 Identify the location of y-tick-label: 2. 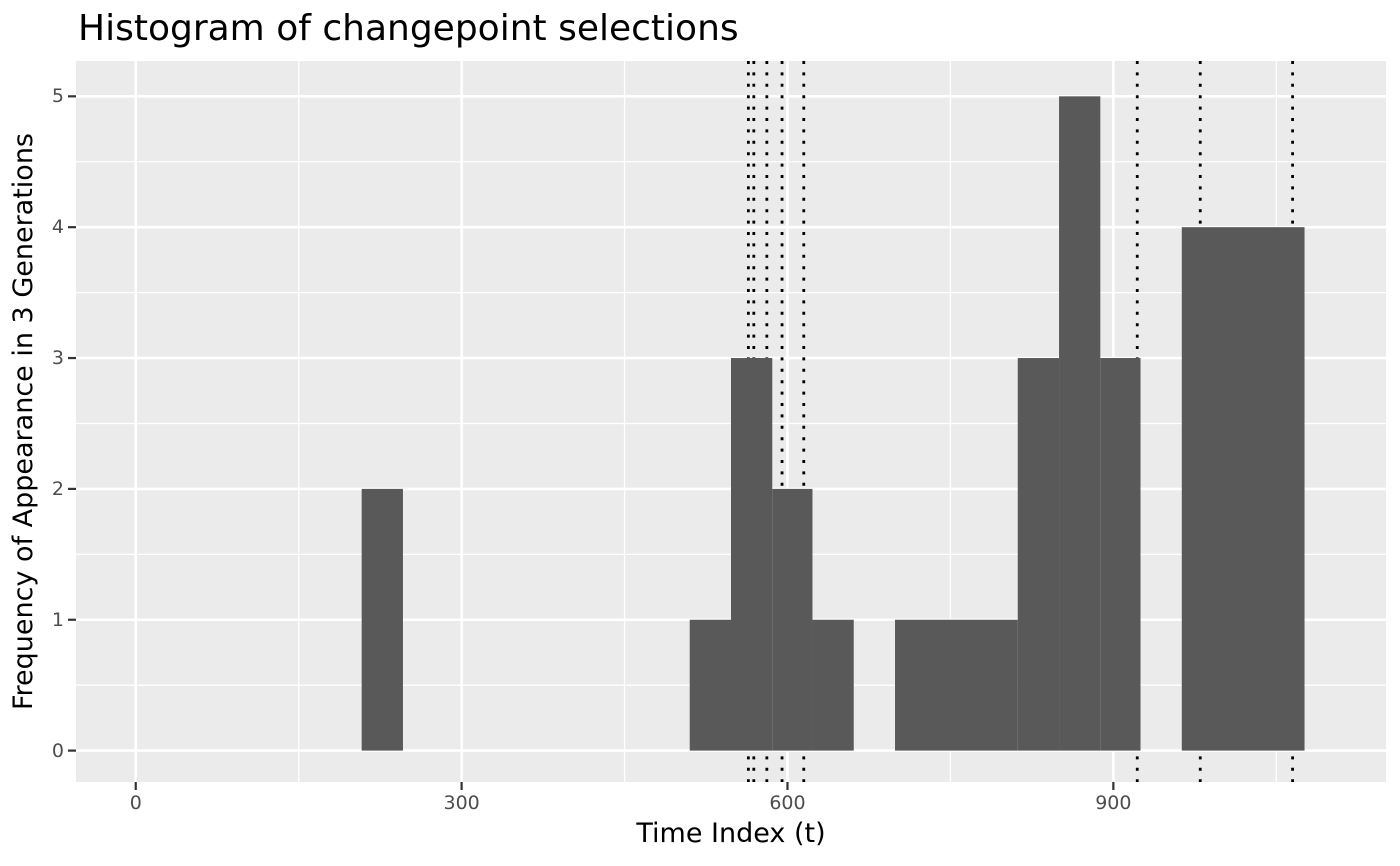
(57, 488).